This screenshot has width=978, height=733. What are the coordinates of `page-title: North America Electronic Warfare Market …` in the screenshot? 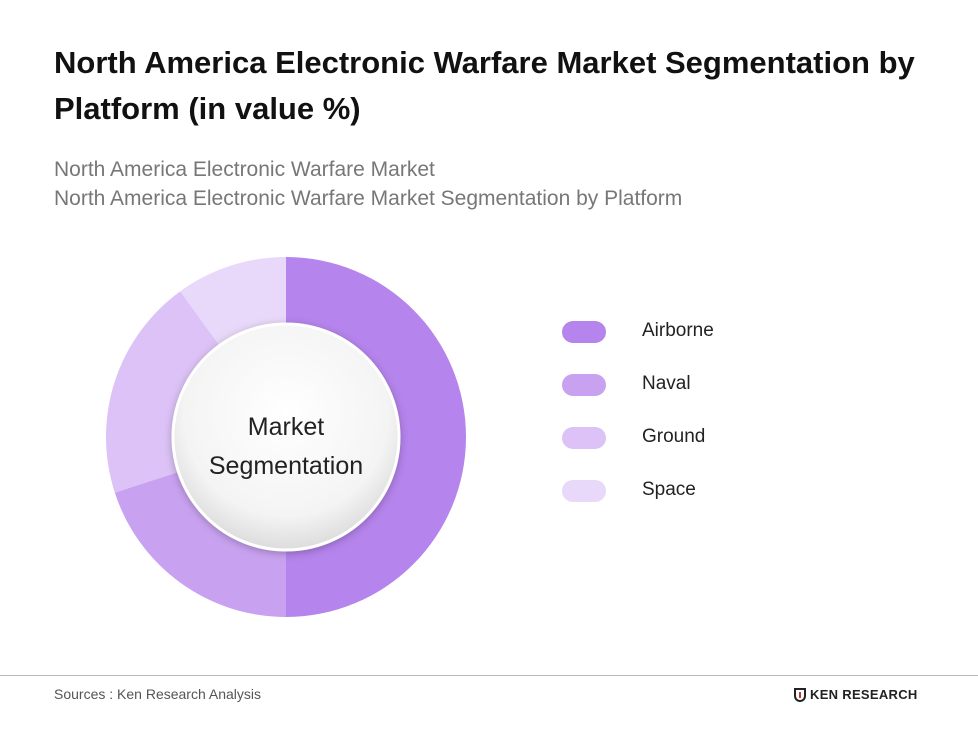 It's located at (484, 85).